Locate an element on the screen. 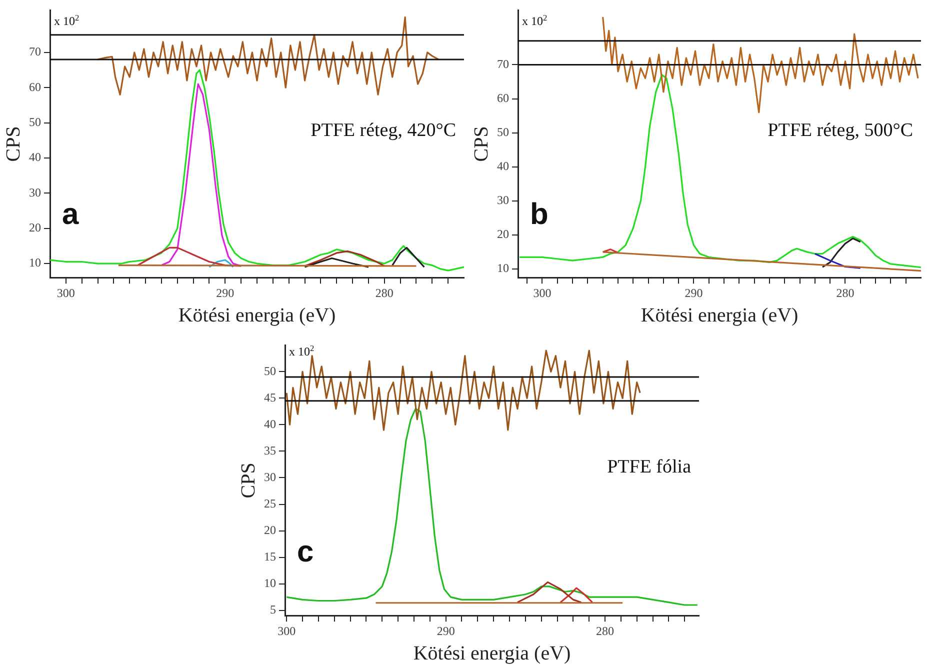 The width and height of the screenshot is (927, 668). y-tick-label: 35 is located at coordinates (270, 450).